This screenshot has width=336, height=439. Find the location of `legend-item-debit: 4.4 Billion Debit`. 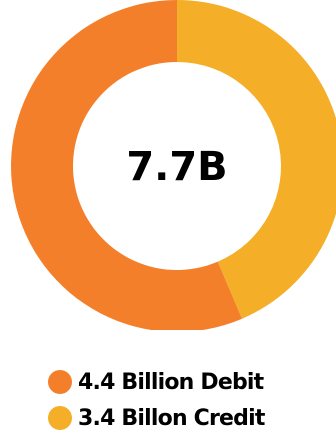

legend-item-debit: 4.4 Billion Debit is located at coordinates (188, 382).